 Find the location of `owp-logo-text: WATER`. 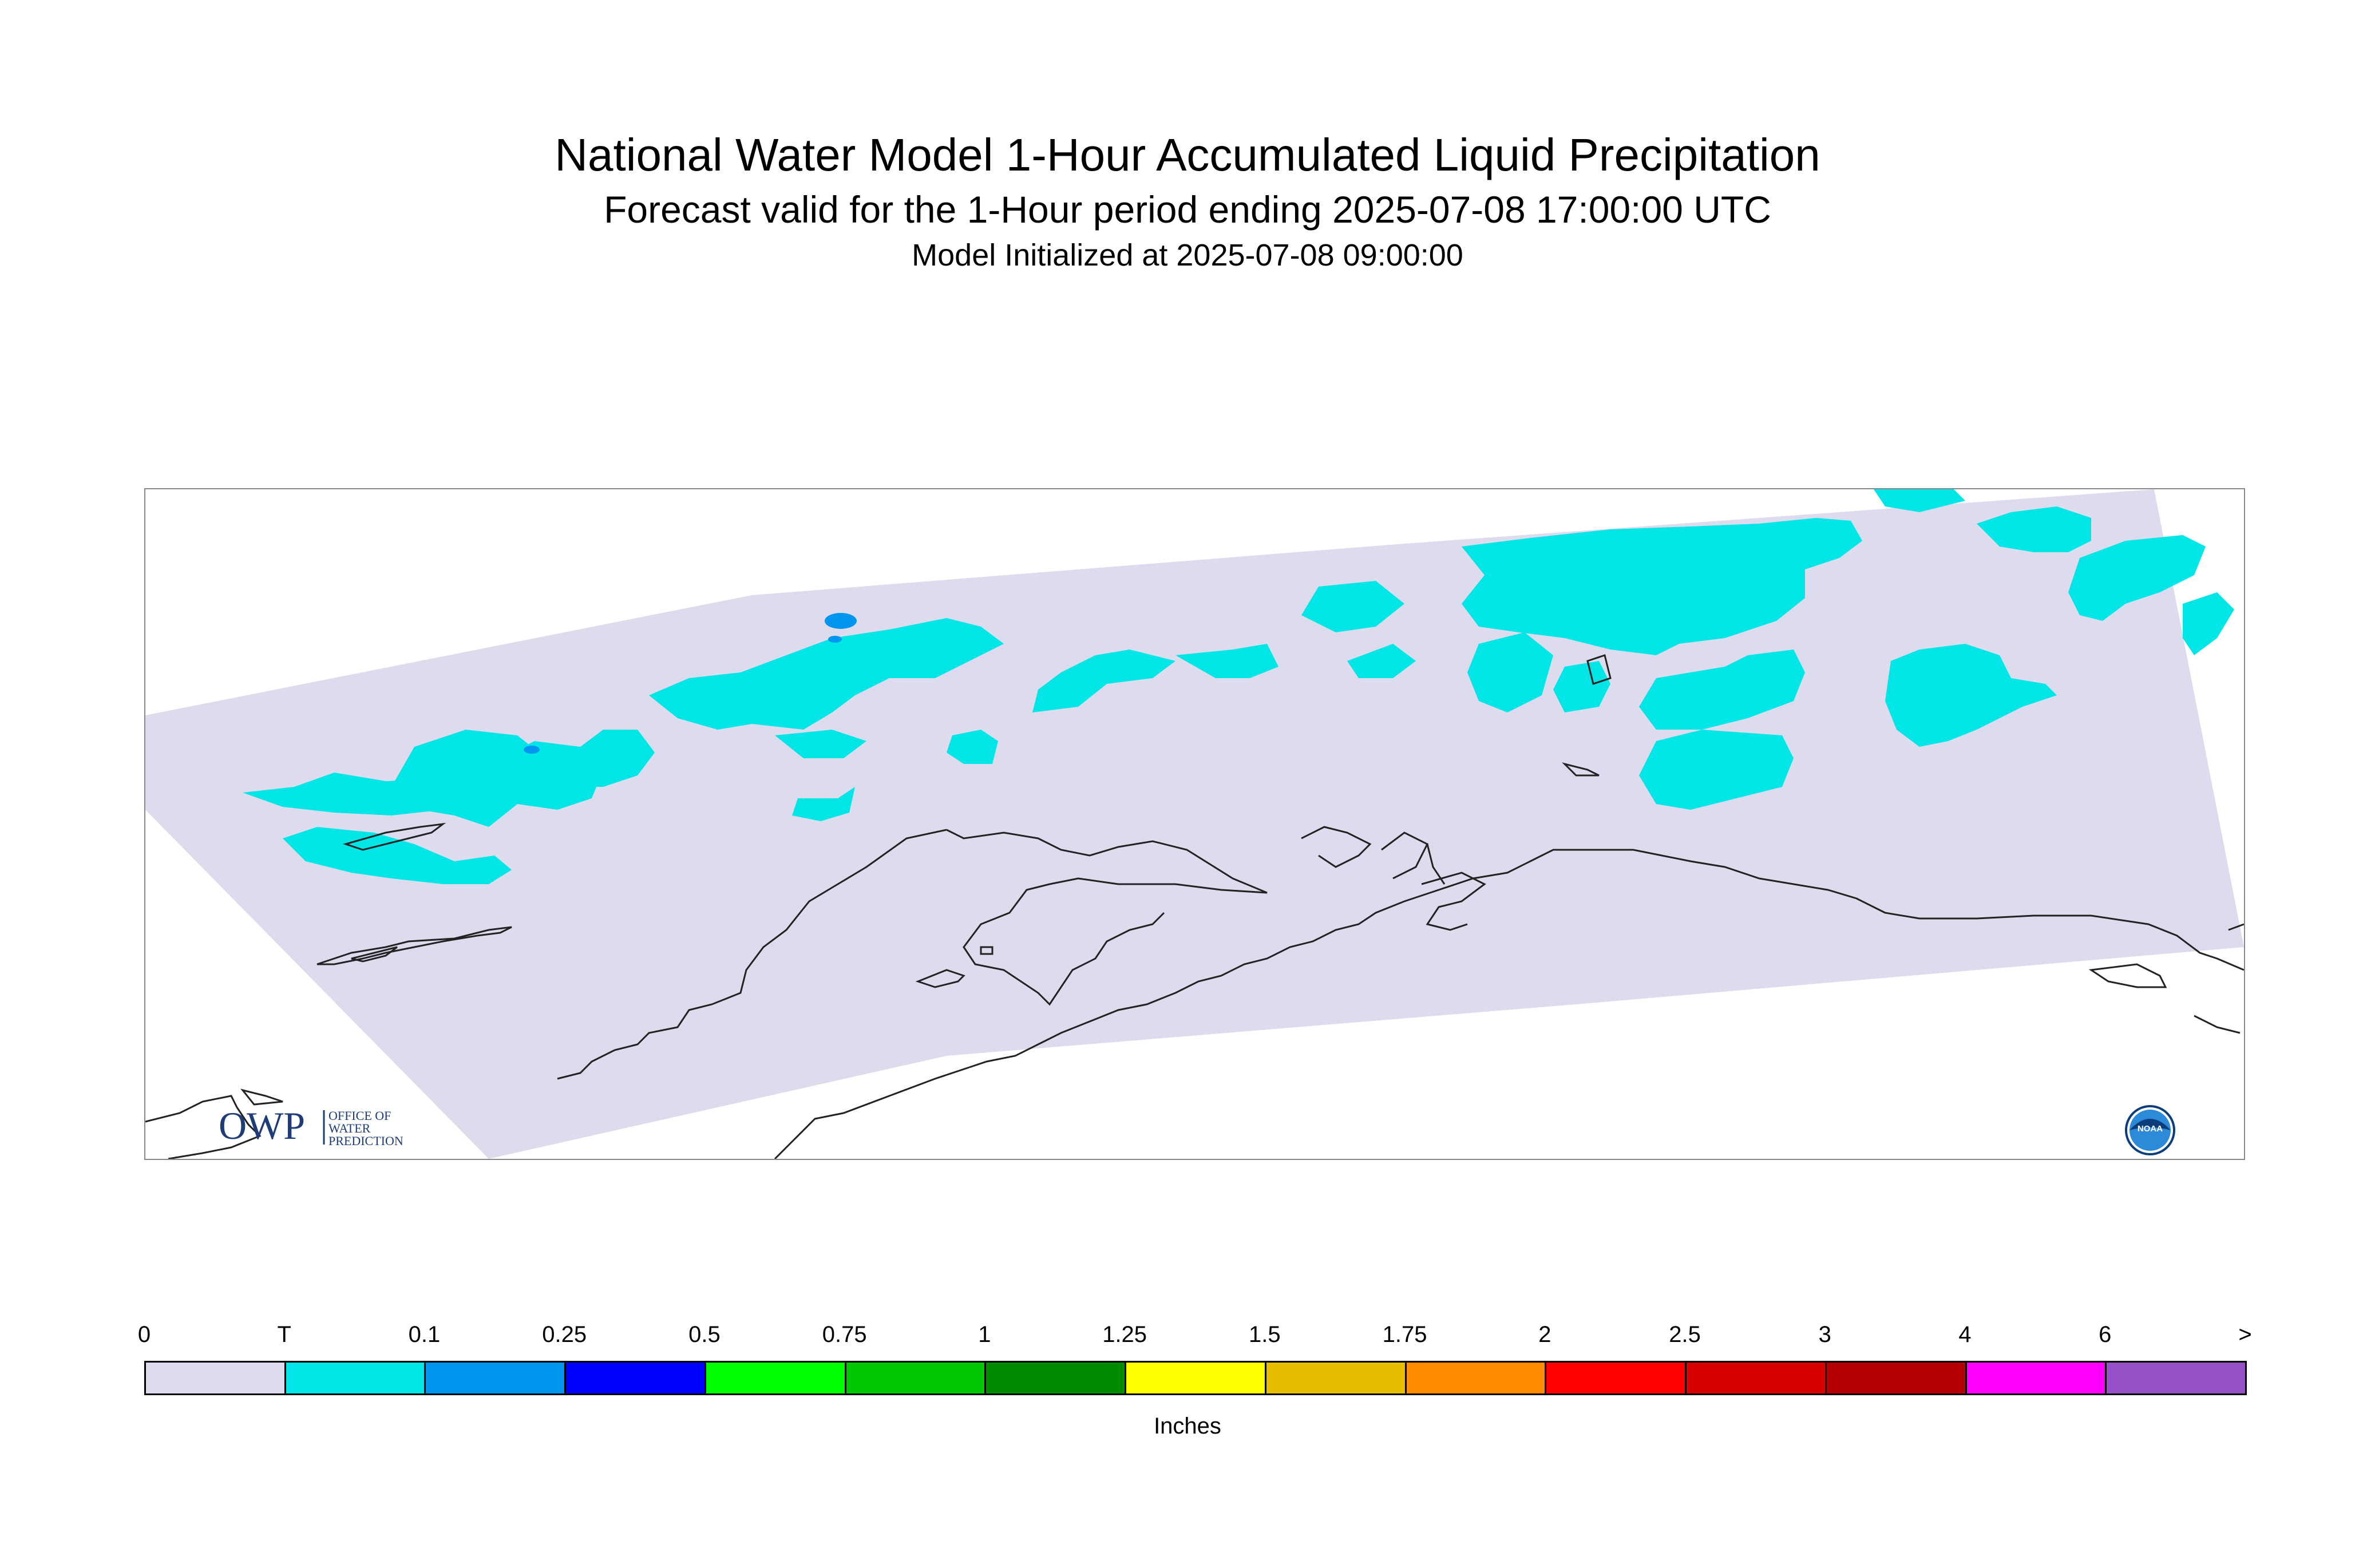

owp-logo-text: WATER is located at coordinates (350, 1128).